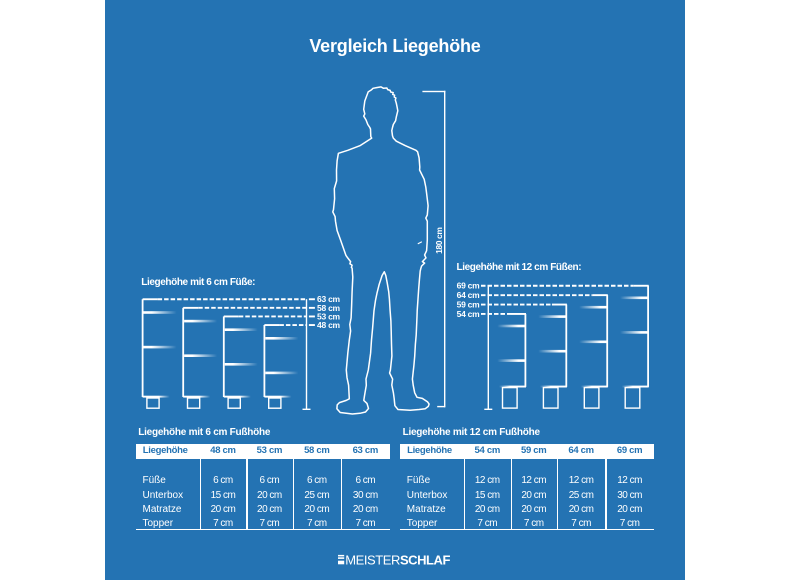  What do you see at coordinates (469, 295) in the screenshot?
I see `svg-text: 64 cm` at bounding box center [469, 295].